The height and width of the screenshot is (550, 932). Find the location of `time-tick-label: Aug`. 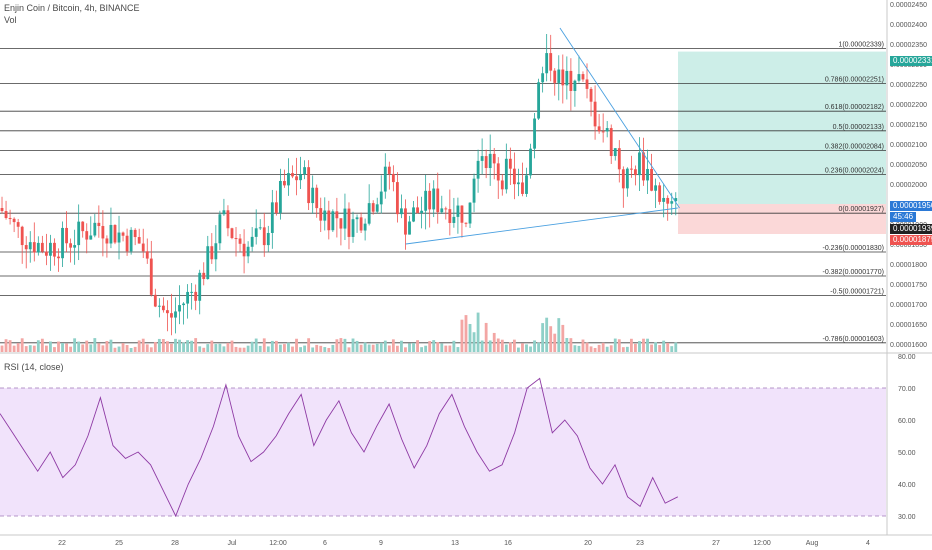

time-tick-label: Aug is located at coordinates (812, 543).